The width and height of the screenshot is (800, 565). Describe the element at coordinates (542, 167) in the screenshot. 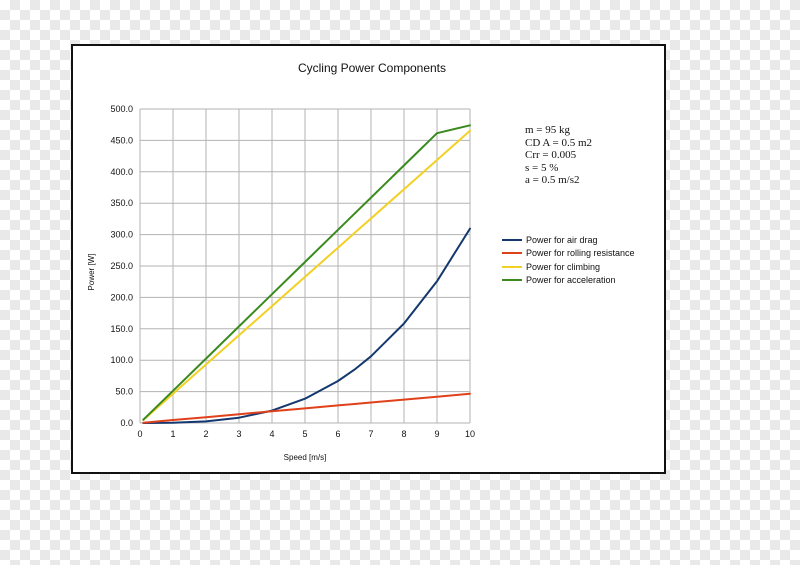

I see `param-slope: s = 5 %` at that location.